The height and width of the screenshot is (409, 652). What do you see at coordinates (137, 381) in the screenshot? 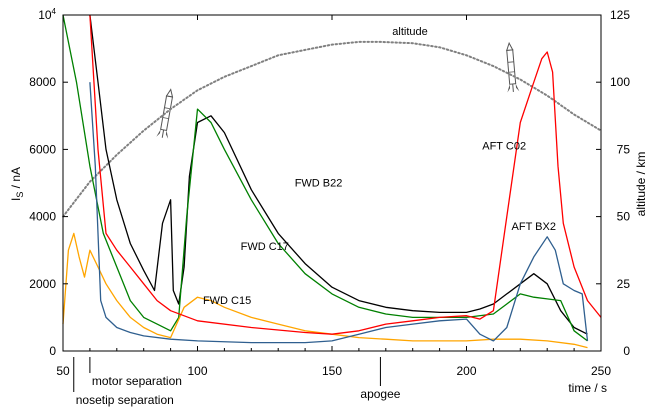
I see `event-label-motor-separation: motor separation` at bounding box center [137, 381].